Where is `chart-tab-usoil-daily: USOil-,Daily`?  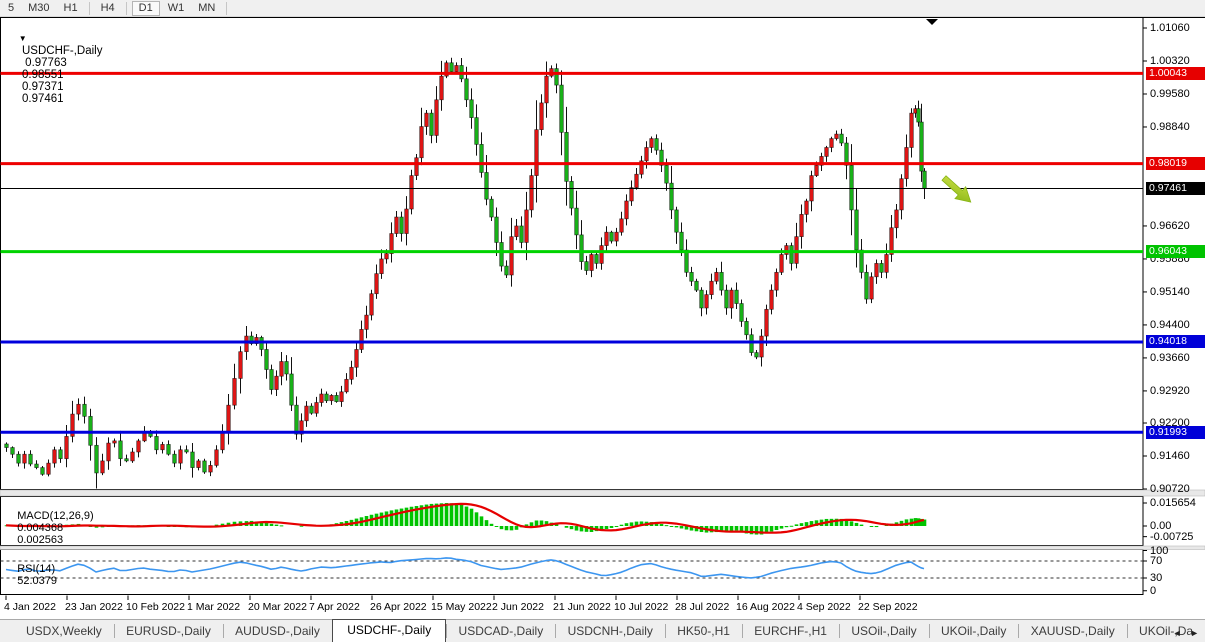 chart-tab-usoil-daily: USOil-,Daily is located at coordinates (884, 631).